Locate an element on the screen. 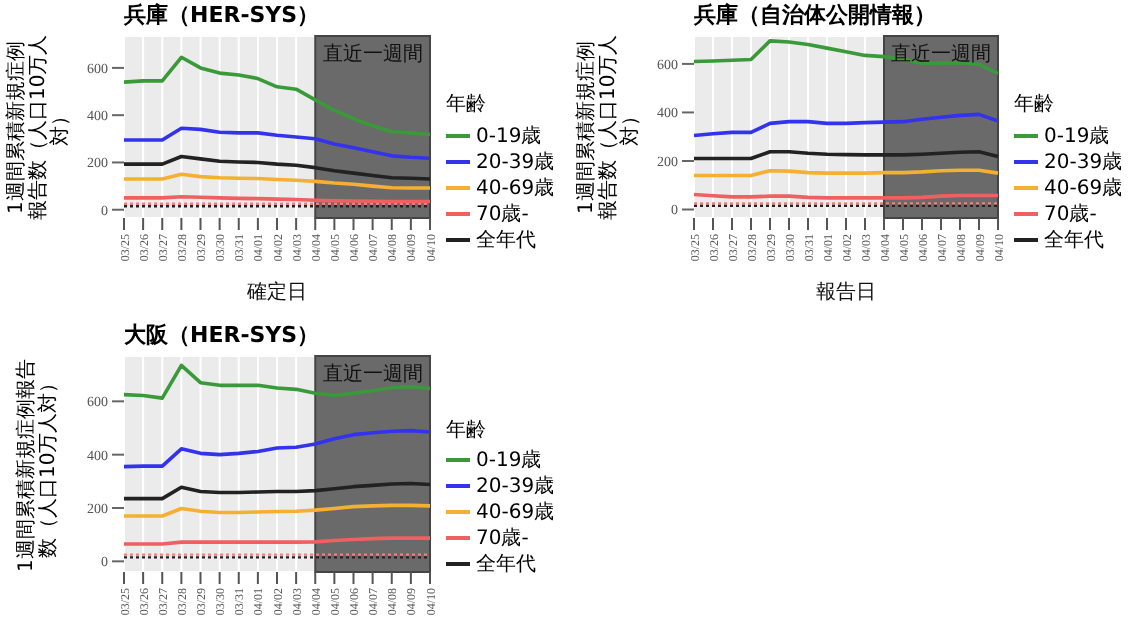 The image size is (1138, 640). x-axis-title: 確定日 is located at coordinates (276, 292).